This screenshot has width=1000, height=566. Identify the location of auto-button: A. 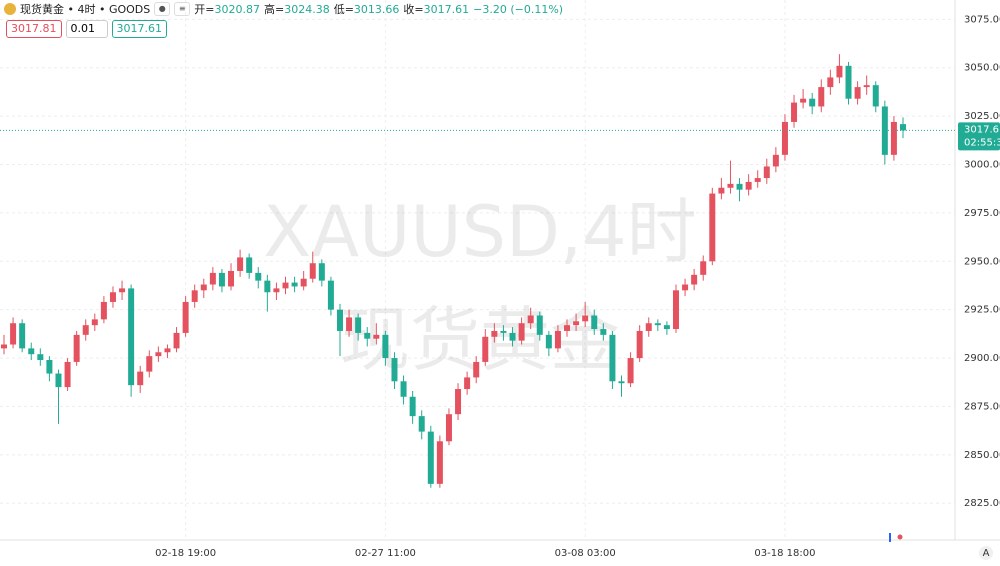
(986, 553).